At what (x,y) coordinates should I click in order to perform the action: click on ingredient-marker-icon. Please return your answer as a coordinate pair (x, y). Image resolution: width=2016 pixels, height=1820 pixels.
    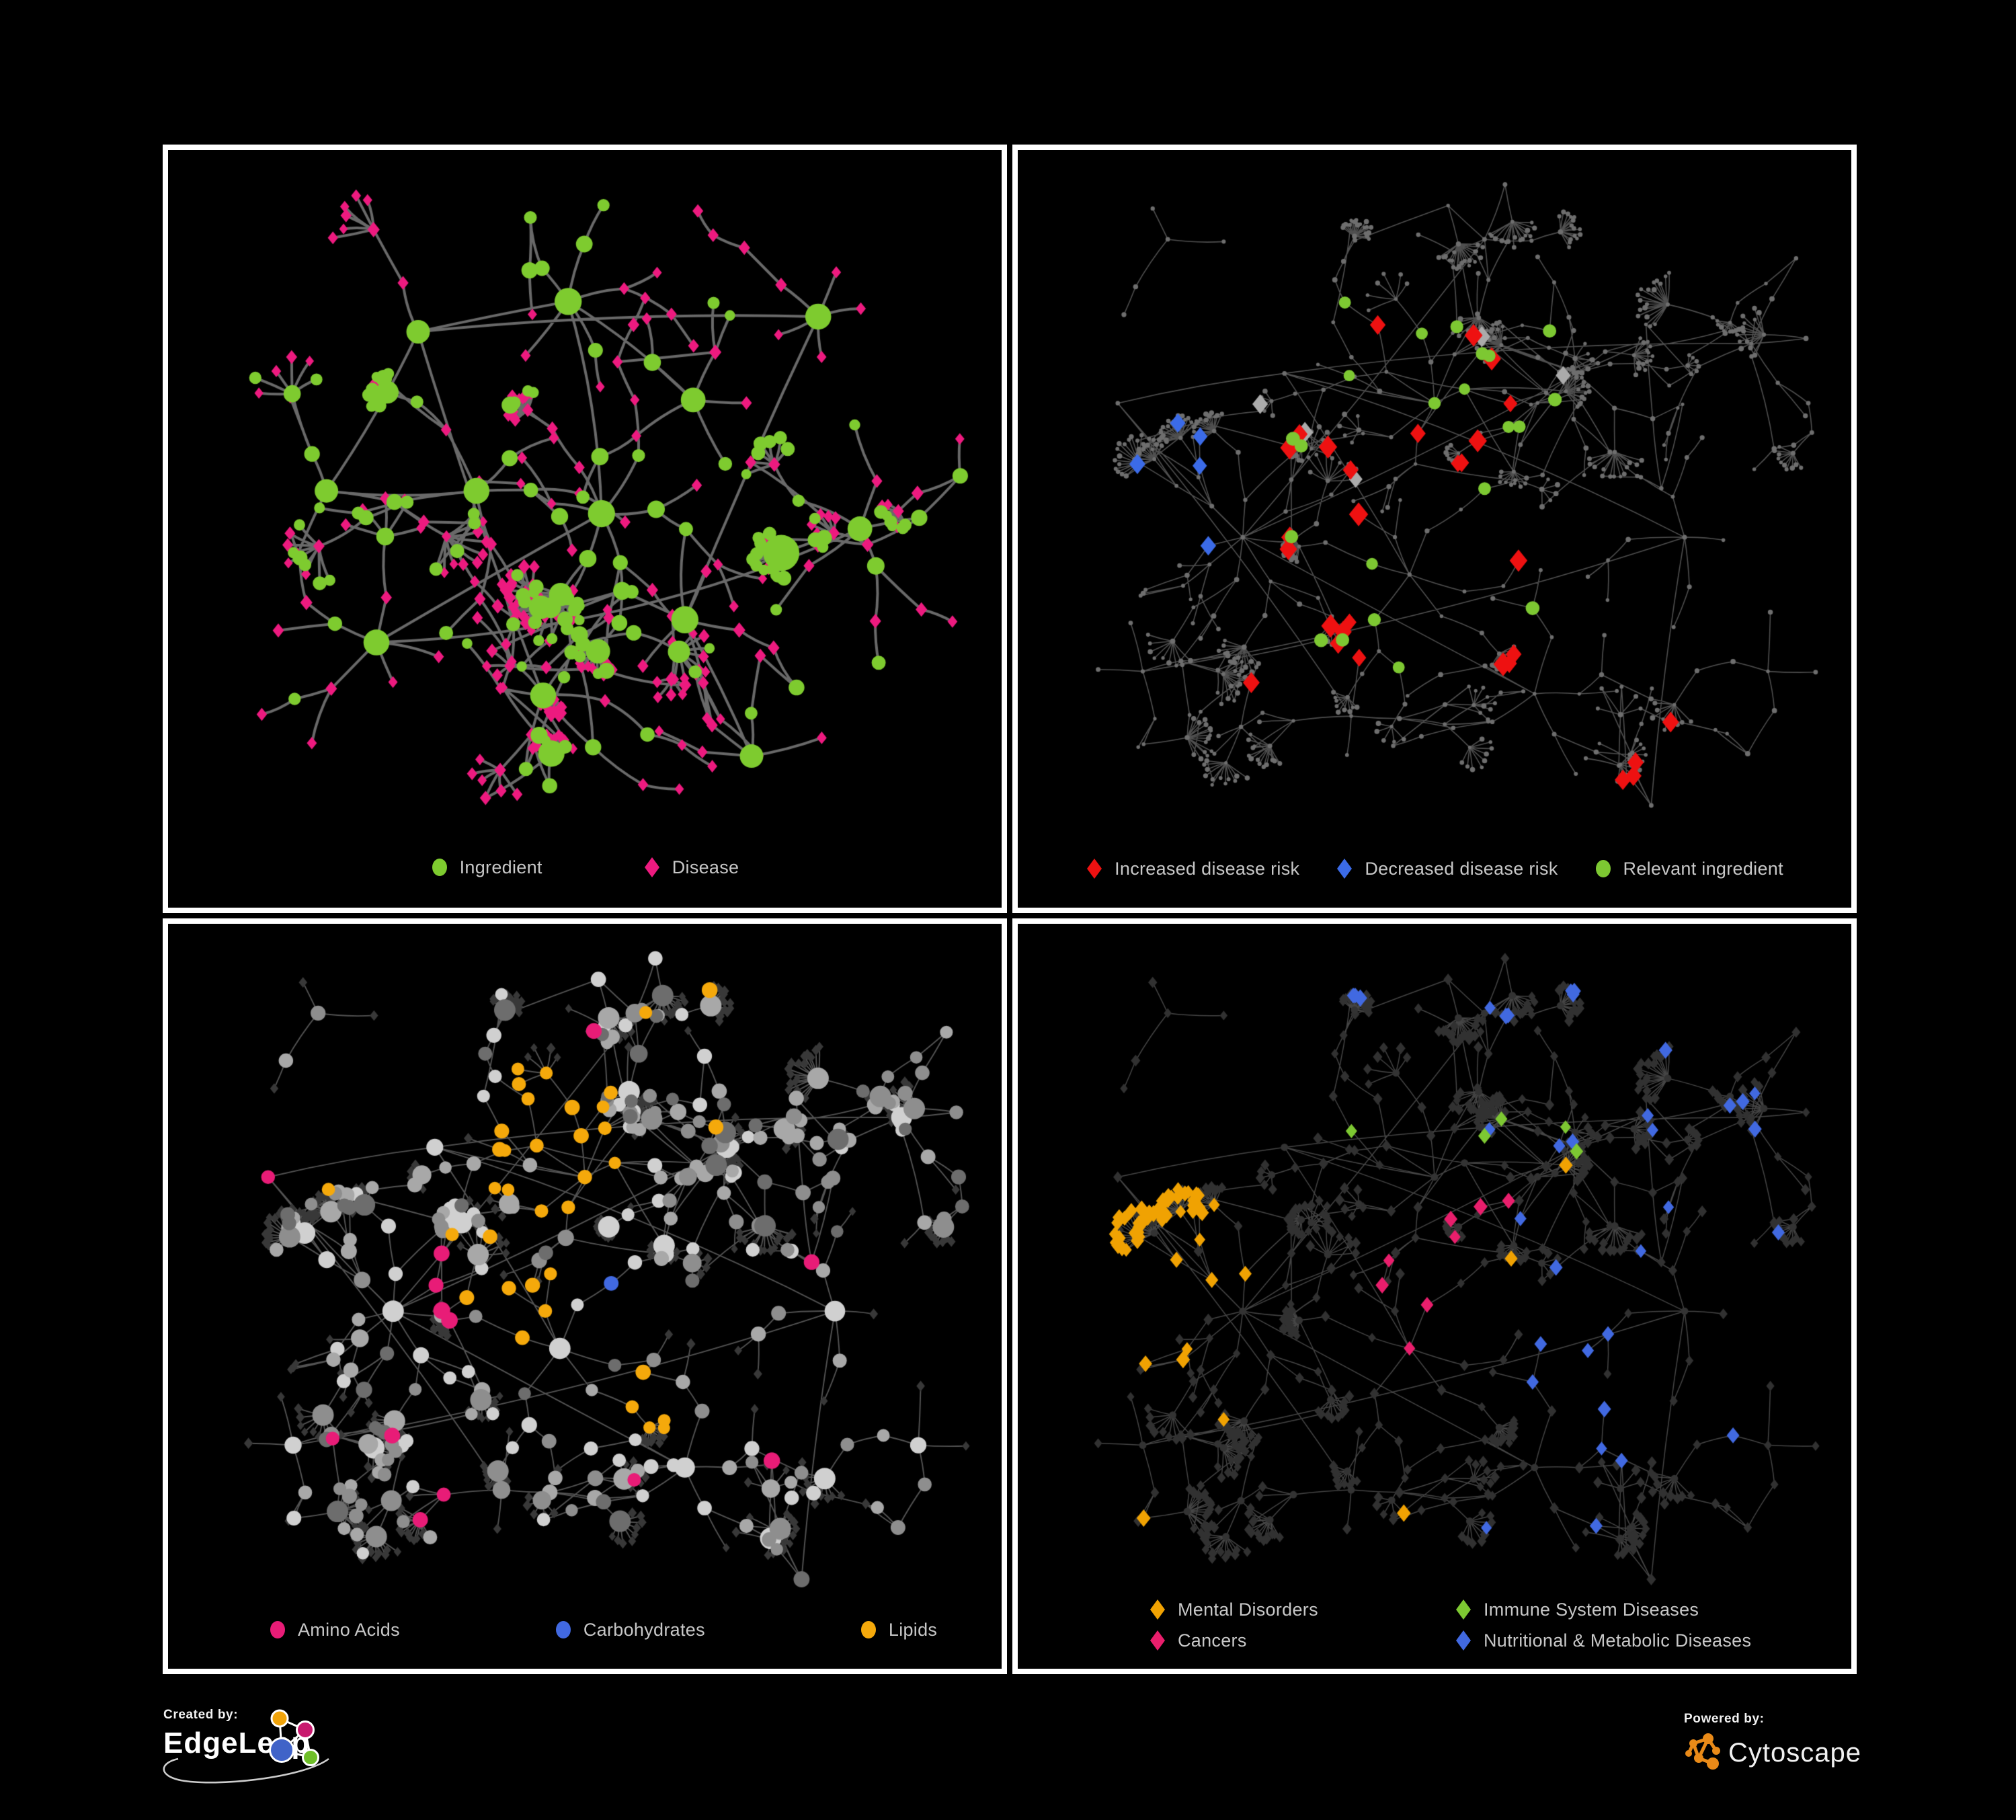
    Looking at the image, I should click on (439, 867).